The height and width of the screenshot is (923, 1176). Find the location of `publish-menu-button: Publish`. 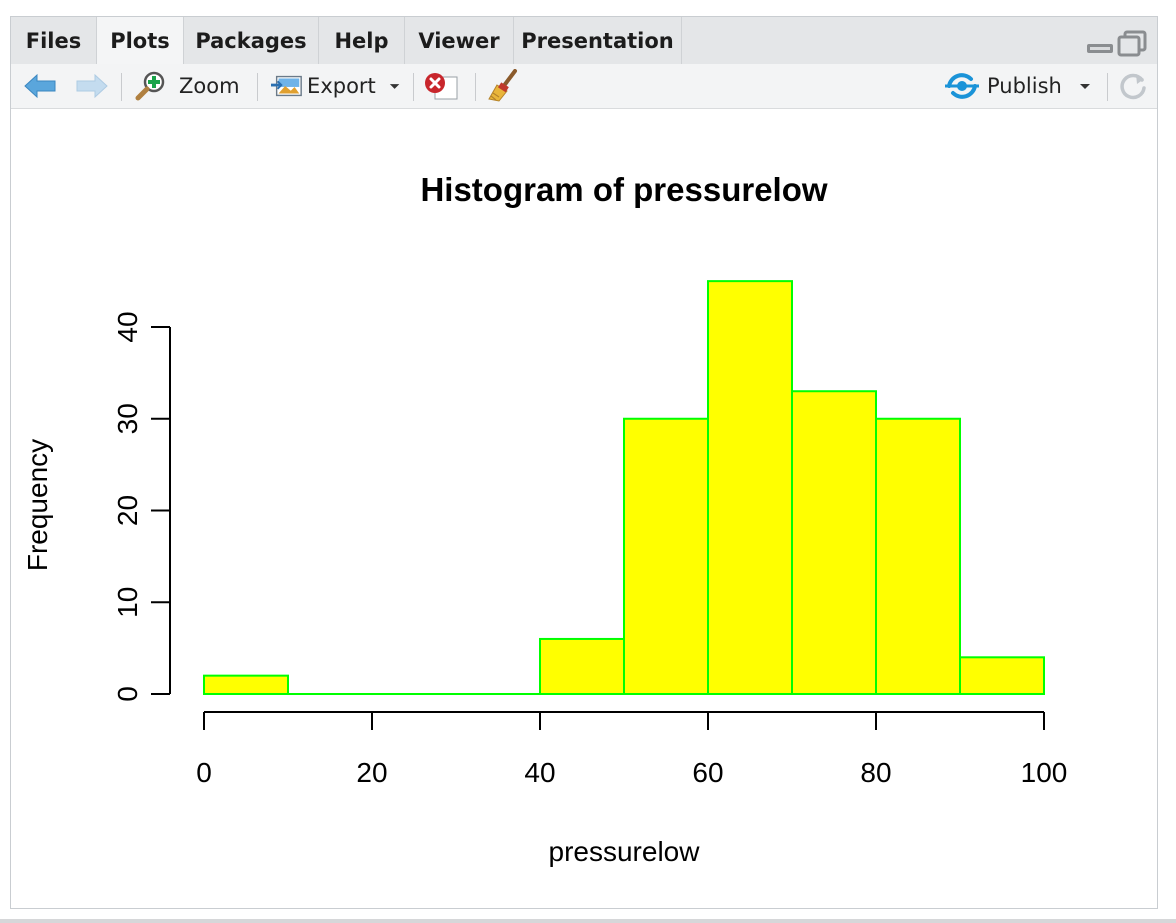

publish-menu-button: Publish is located at coordinates (1025, 86).